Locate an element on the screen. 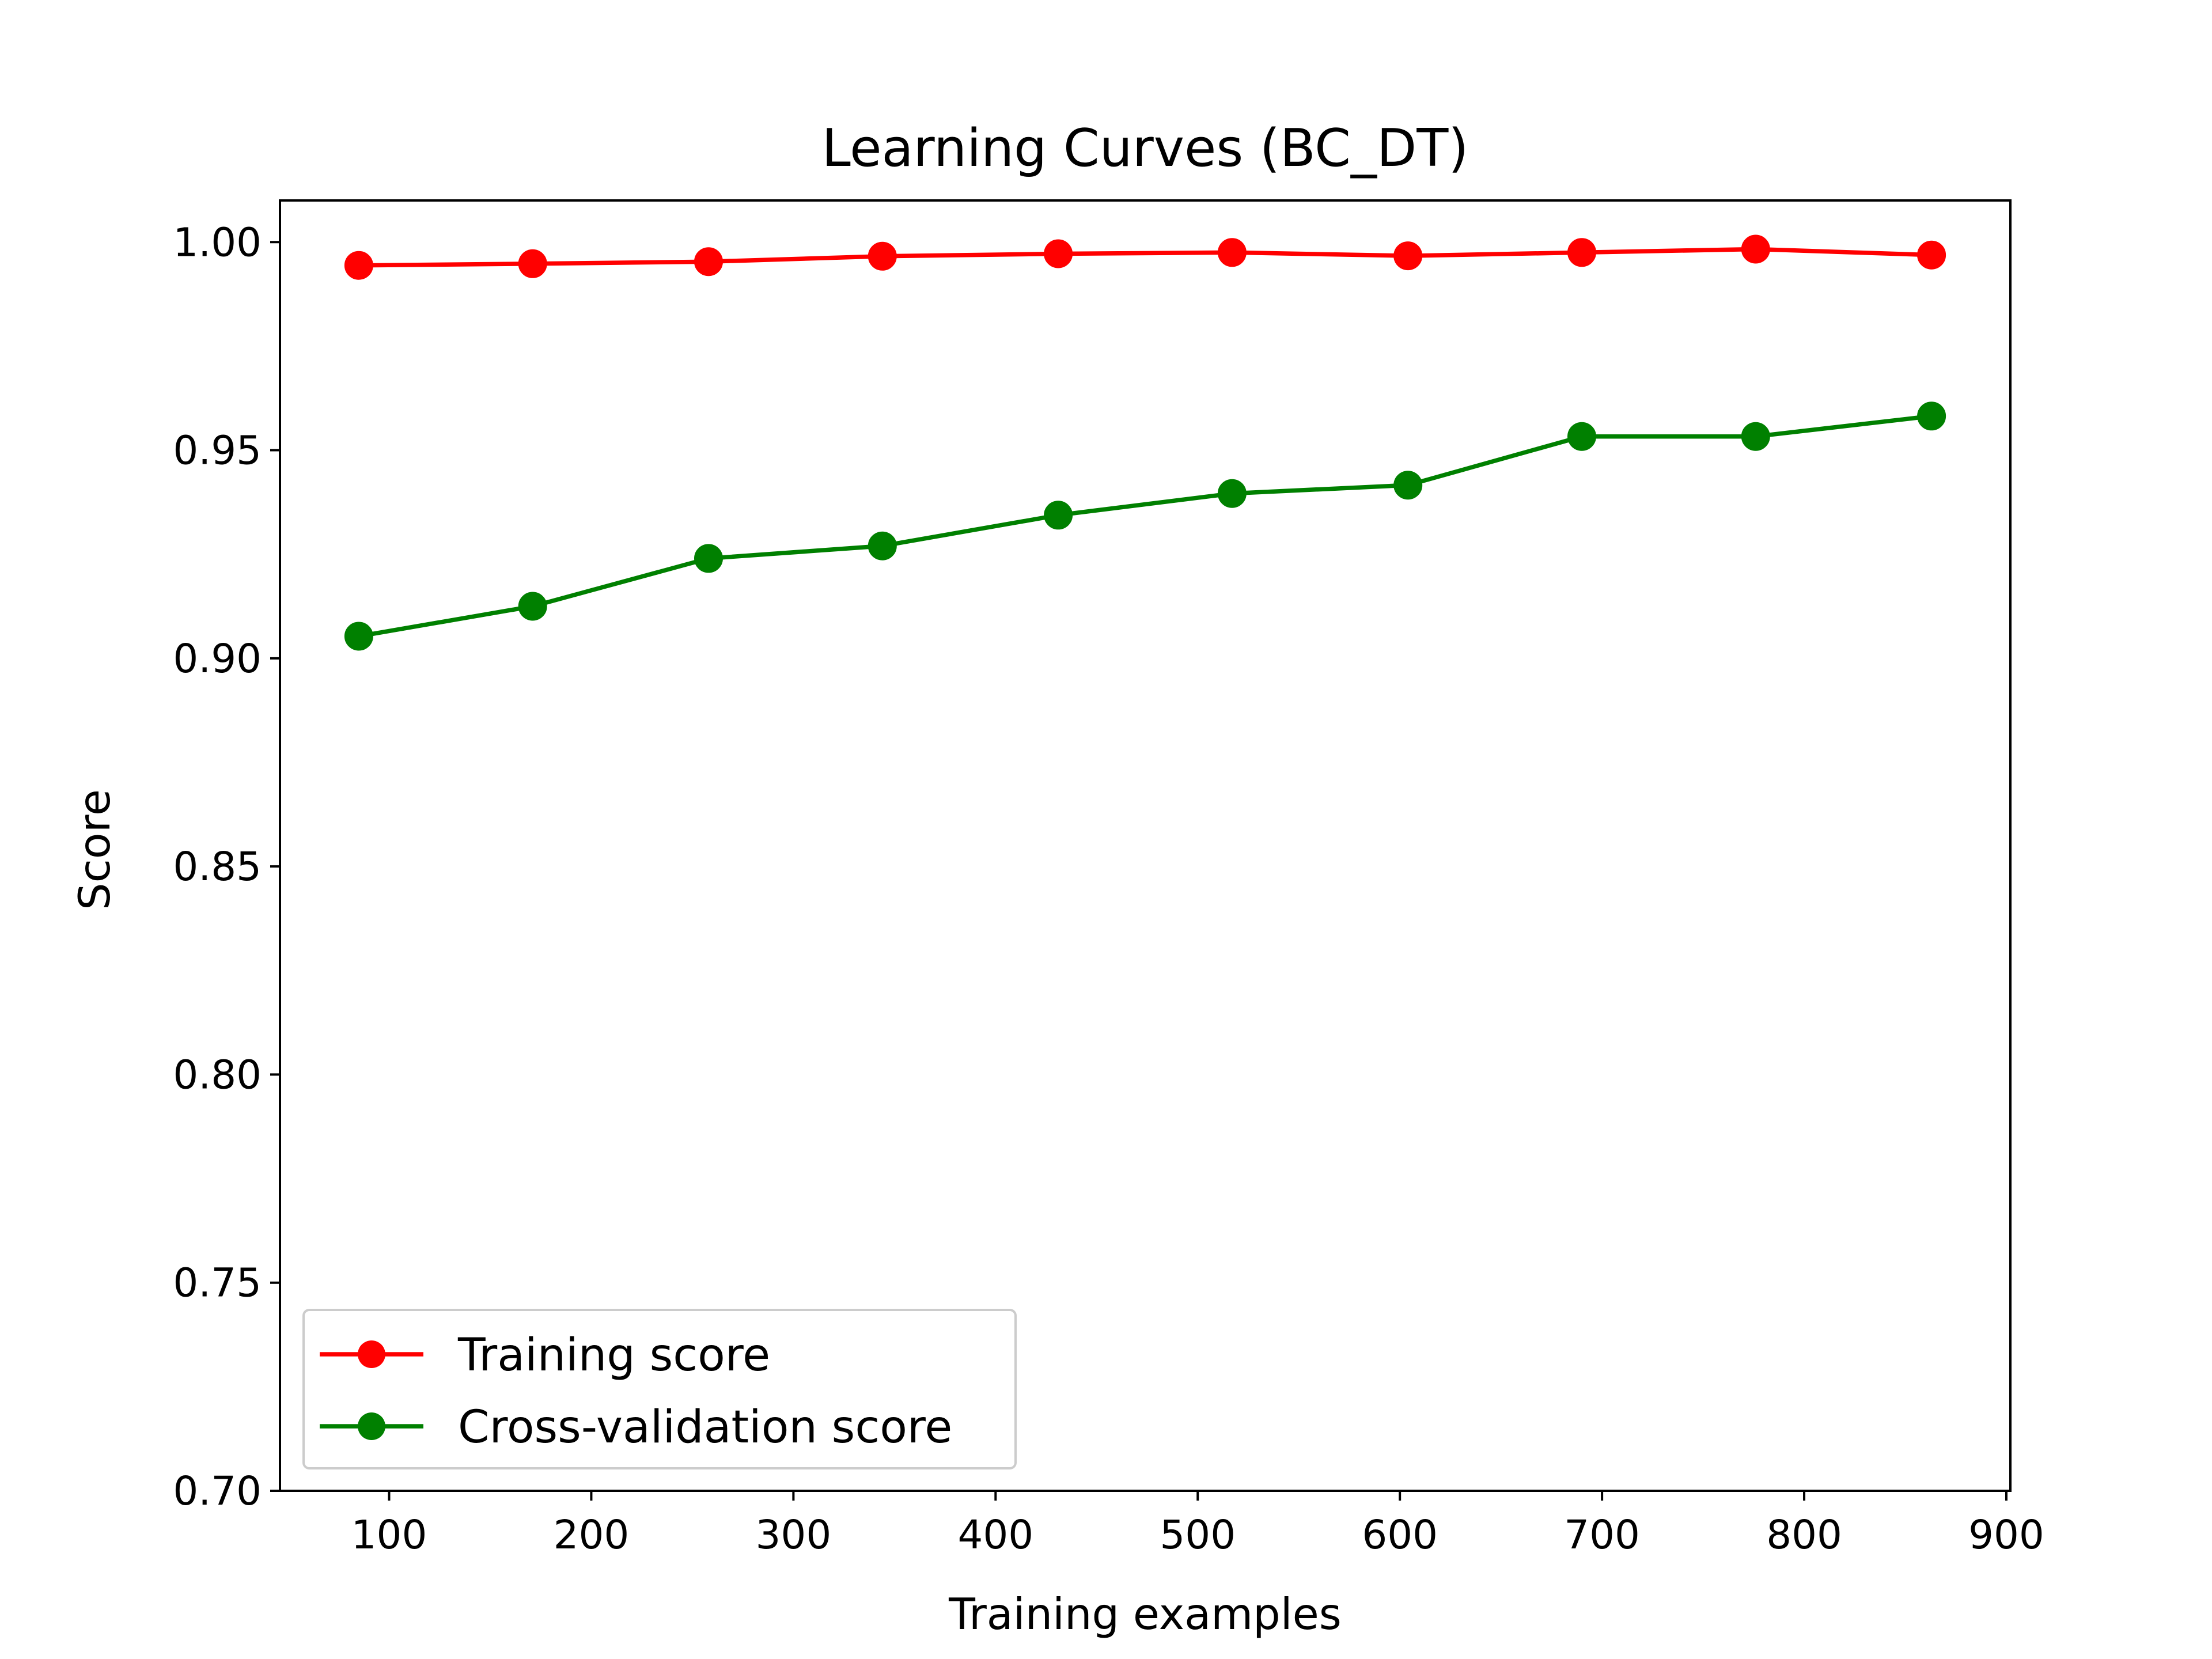 This screenshot has width=2212, height=1659. x-tick-label: 500 is located at coordinates (1198, 1535).